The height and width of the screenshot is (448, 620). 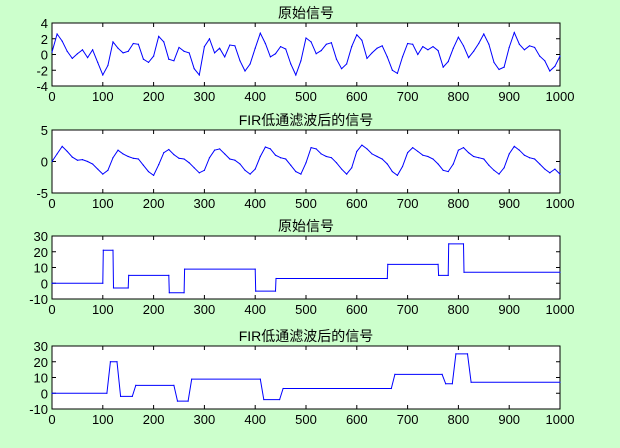 I want to click on y-tick-label: -4, so click(x=42, y=86).